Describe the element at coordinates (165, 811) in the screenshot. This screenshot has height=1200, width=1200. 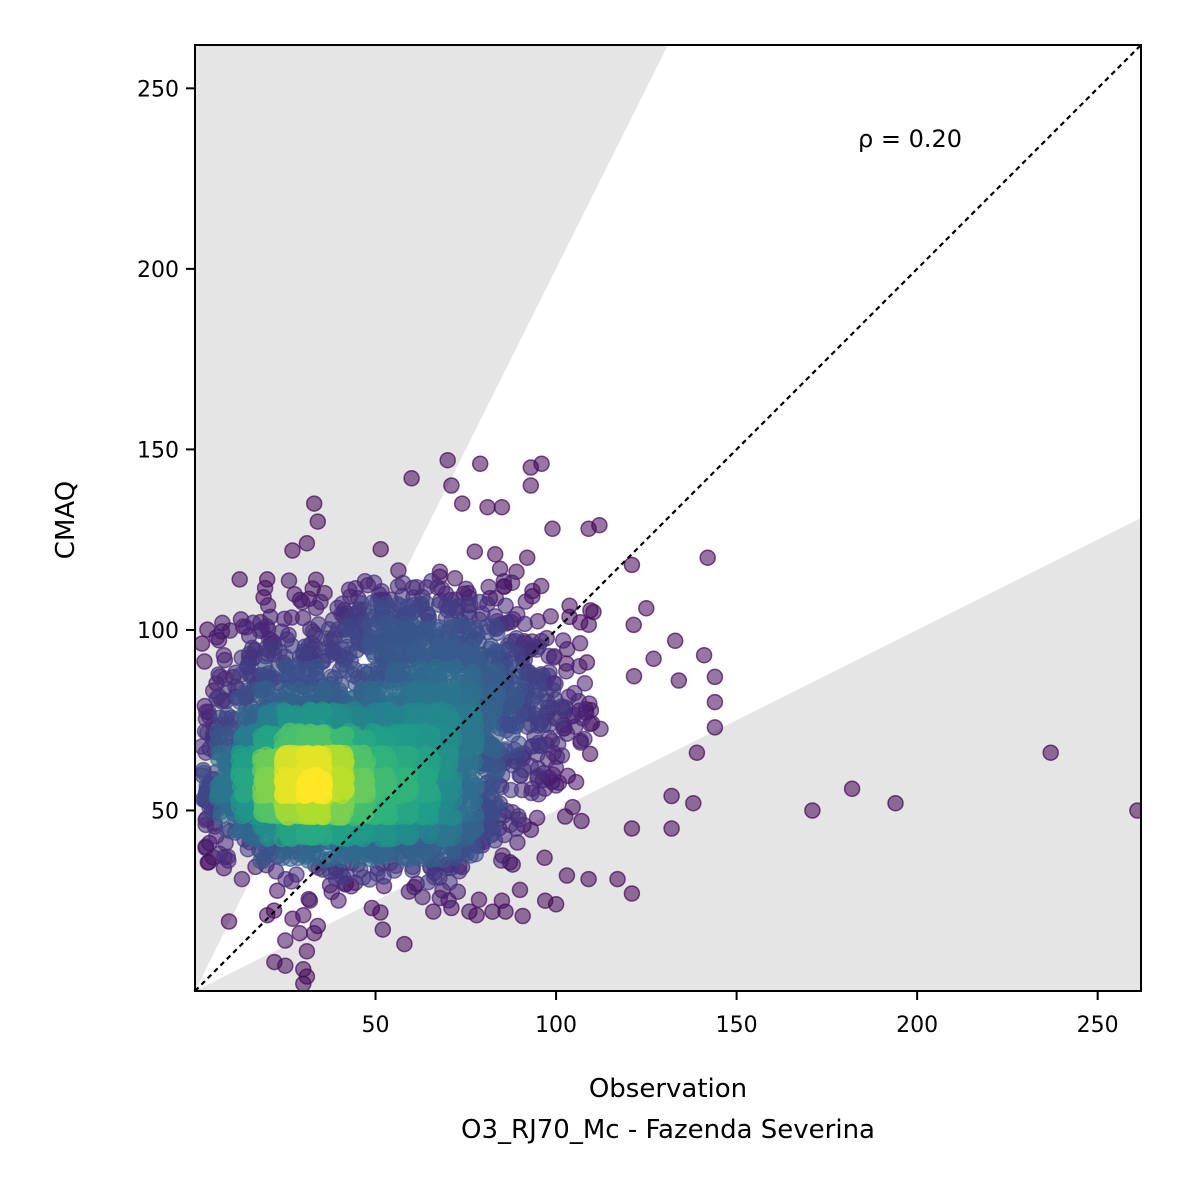
I see `y-tick-label: 50` at that location.